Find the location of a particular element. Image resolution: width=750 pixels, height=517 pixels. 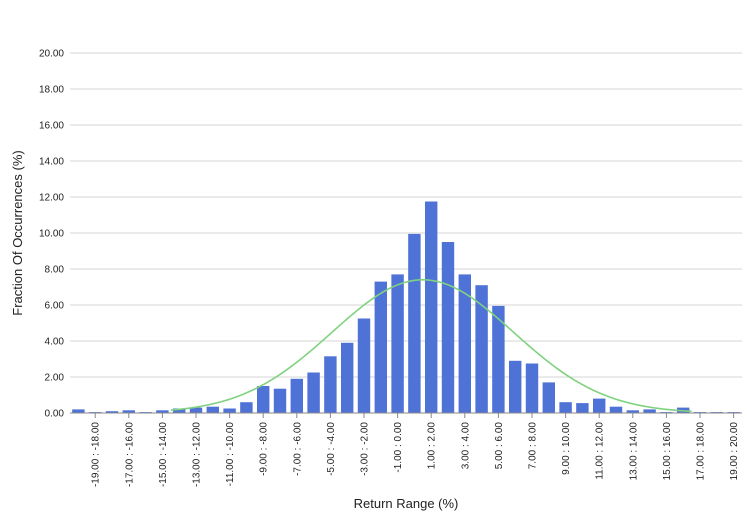

y-tick-label: 12.00 is located at coordinates (51, 198).